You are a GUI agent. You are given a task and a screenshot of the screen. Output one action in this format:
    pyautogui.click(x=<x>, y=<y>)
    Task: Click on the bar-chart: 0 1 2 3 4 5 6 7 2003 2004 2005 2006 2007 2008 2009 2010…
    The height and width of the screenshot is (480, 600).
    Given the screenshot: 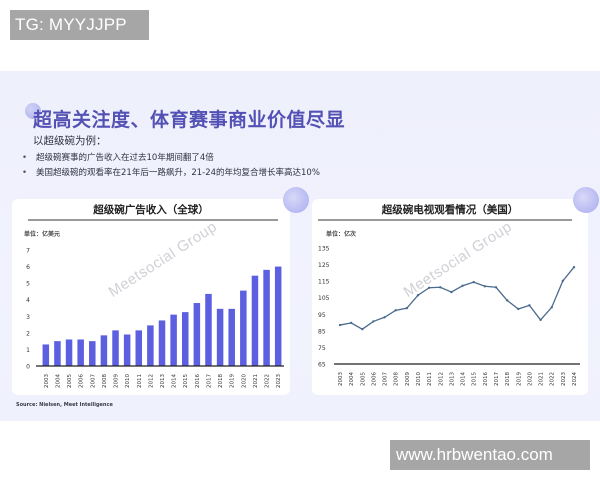 What is the action you would take?
    pyautogui.click(x=155, y=318)
    